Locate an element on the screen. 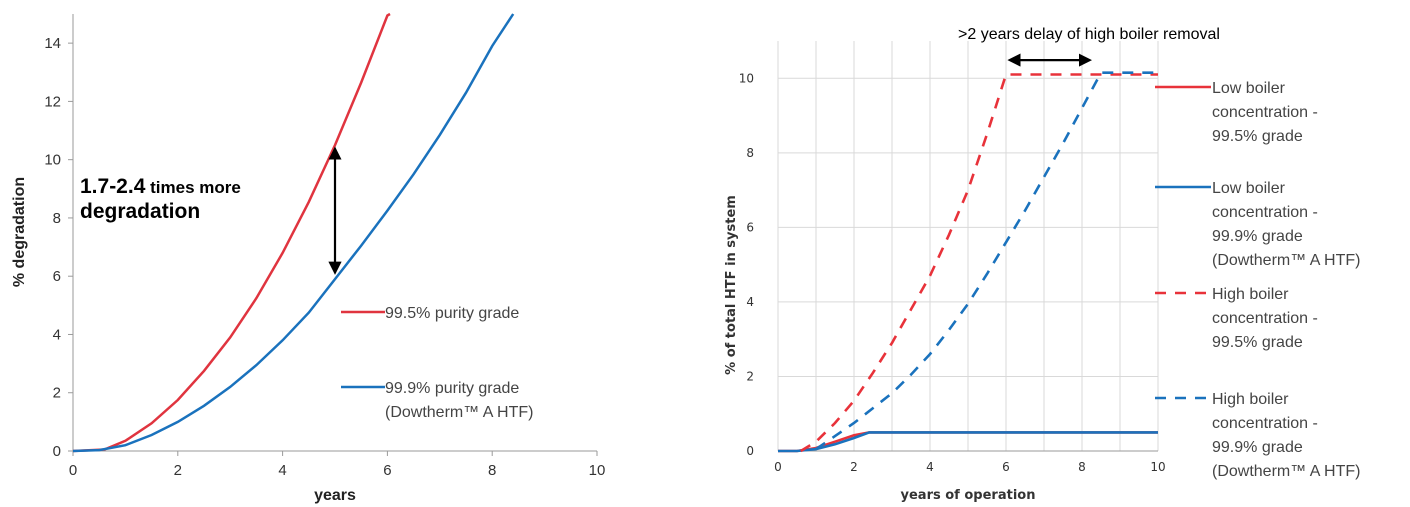  legend-low-99-5-line1: Low boiler is located at coordinates (1249, 88).